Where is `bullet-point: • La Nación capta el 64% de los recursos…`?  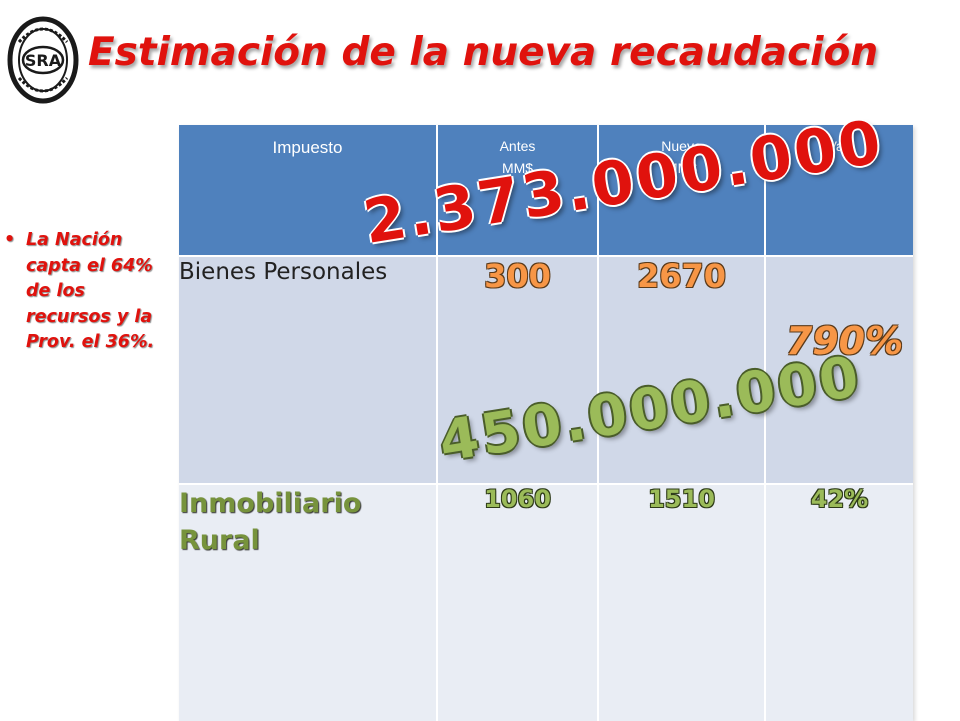
bullet-point: • La Nación capta el 64% de los recursos… is located at coordinates (80, 292).